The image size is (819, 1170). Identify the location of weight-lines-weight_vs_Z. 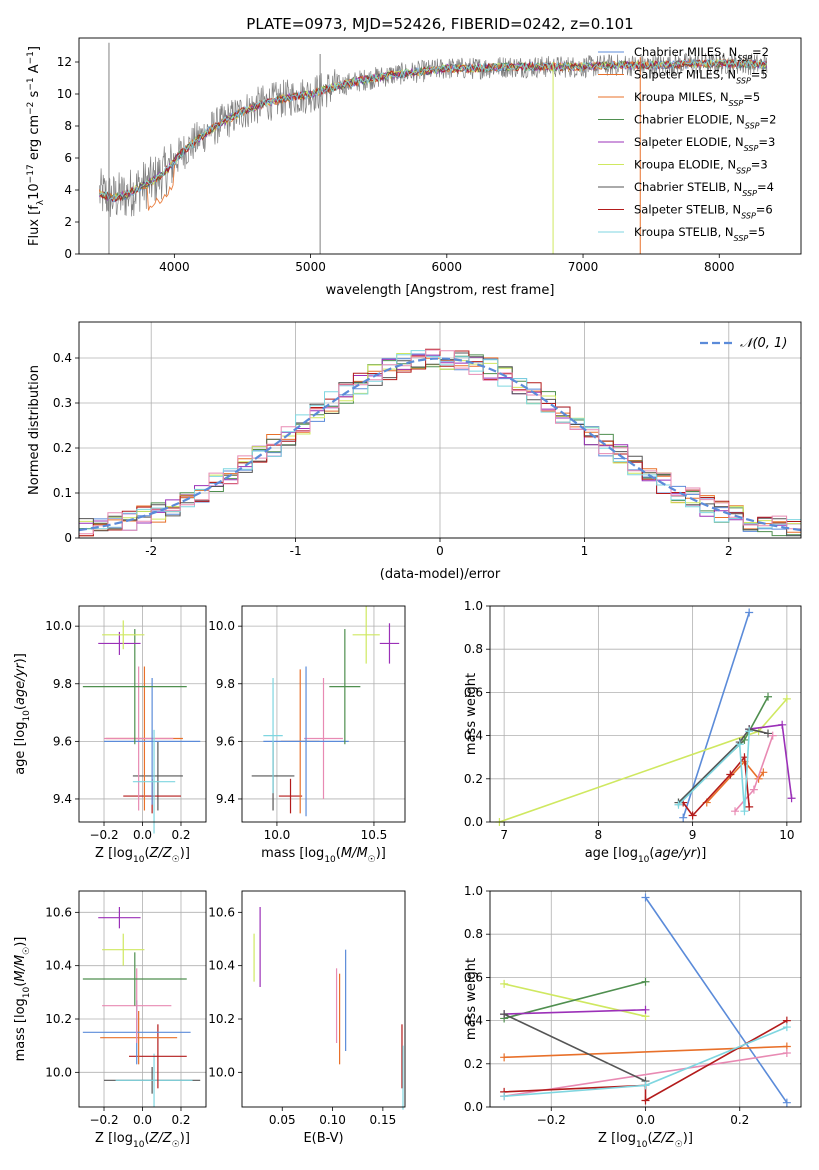
(645, 1000).